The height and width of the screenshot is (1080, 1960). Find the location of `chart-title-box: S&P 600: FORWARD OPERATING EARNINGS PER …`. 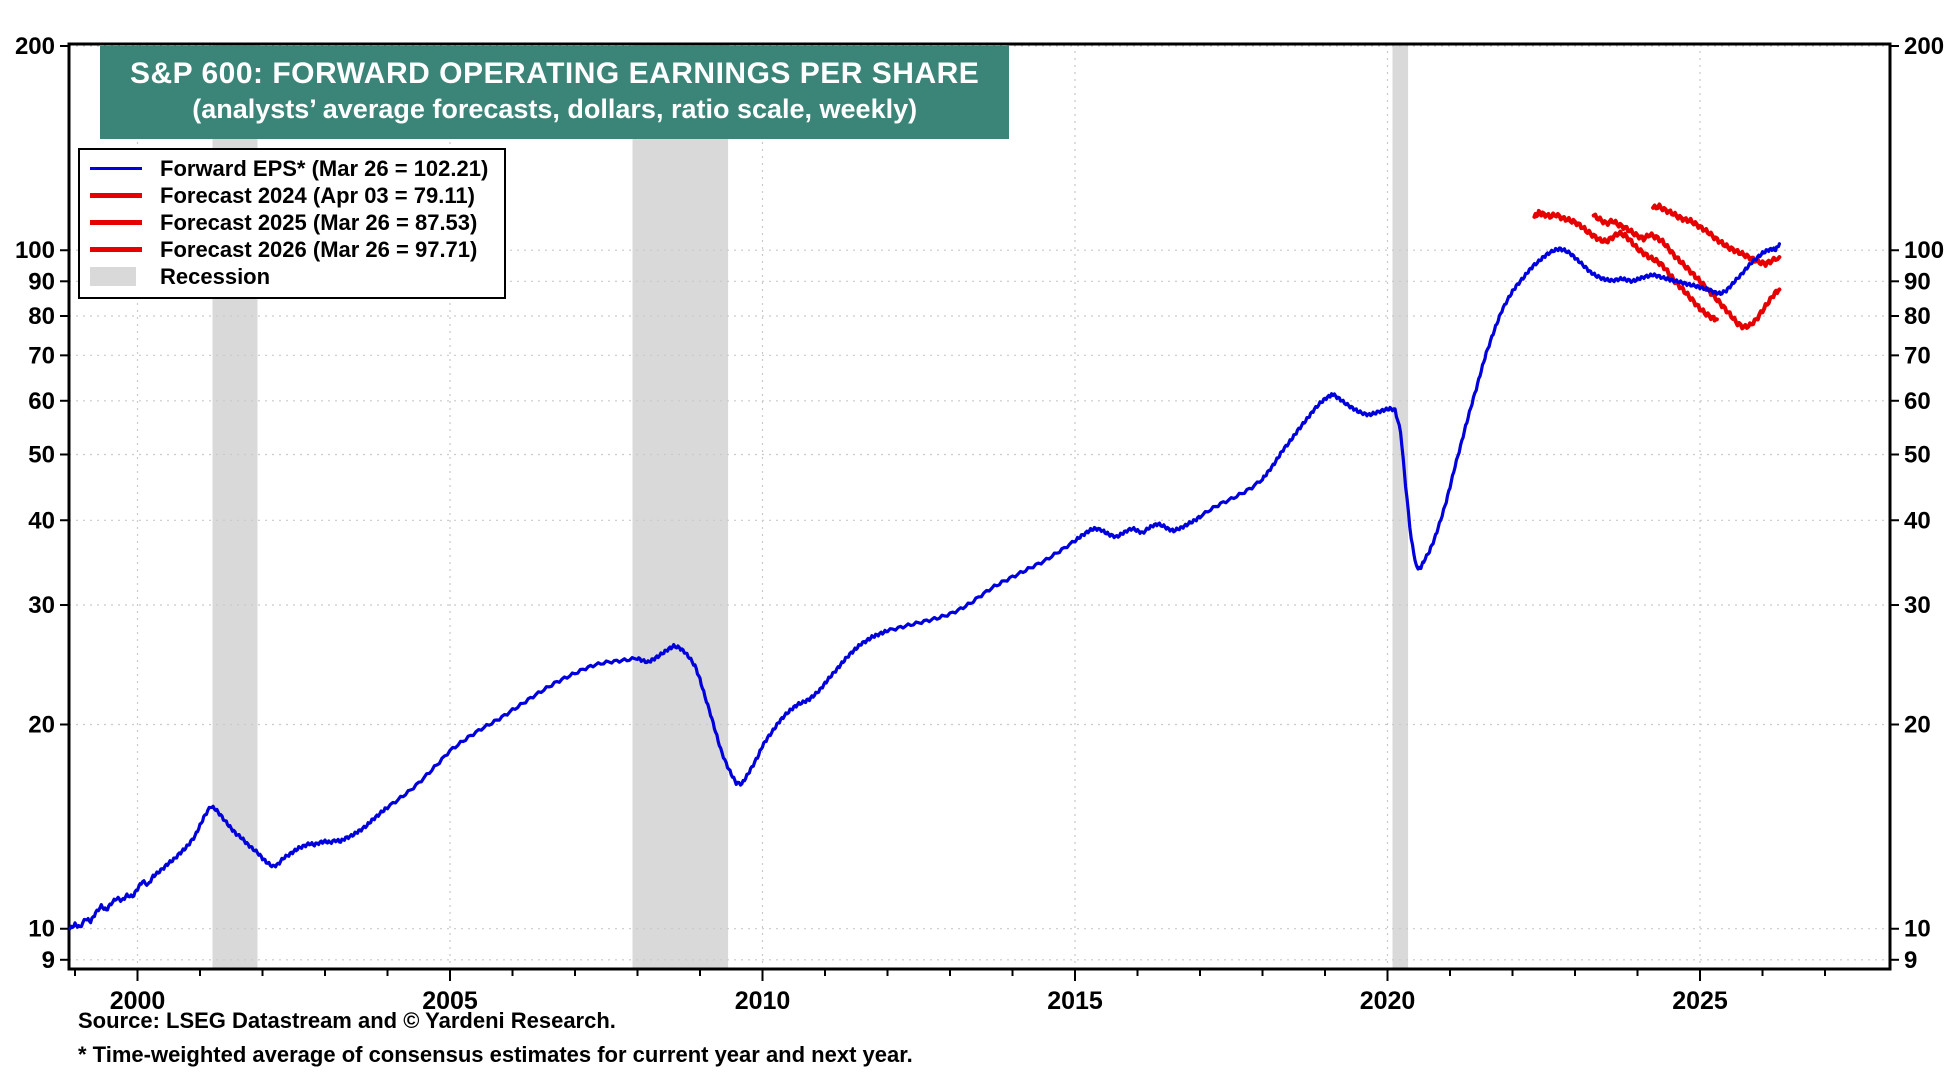

chart-title-box: S&P 600: FORWARD OPERATING EARNINGS PER … is located at coordinates (555, 92).